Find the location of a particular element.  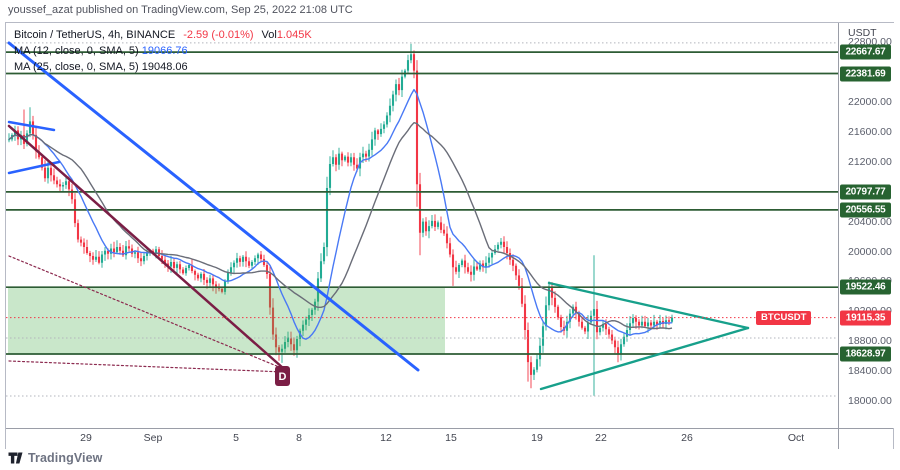

tradingview-footer: TradingView is located at coordinates (55, 458).